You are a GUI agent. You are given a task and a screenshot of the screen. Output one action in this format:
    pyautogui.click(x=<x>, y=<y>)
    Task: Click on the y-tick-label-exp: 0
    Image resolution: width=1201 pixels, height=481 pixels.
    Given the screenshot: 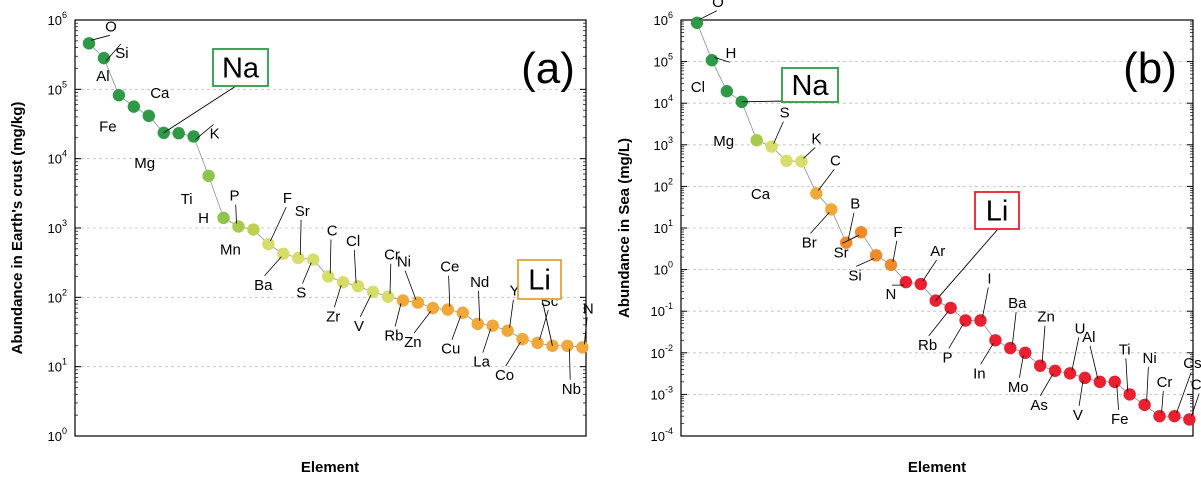 What is the action you would take?
    pyautogui.click(x=64, y=431)
    